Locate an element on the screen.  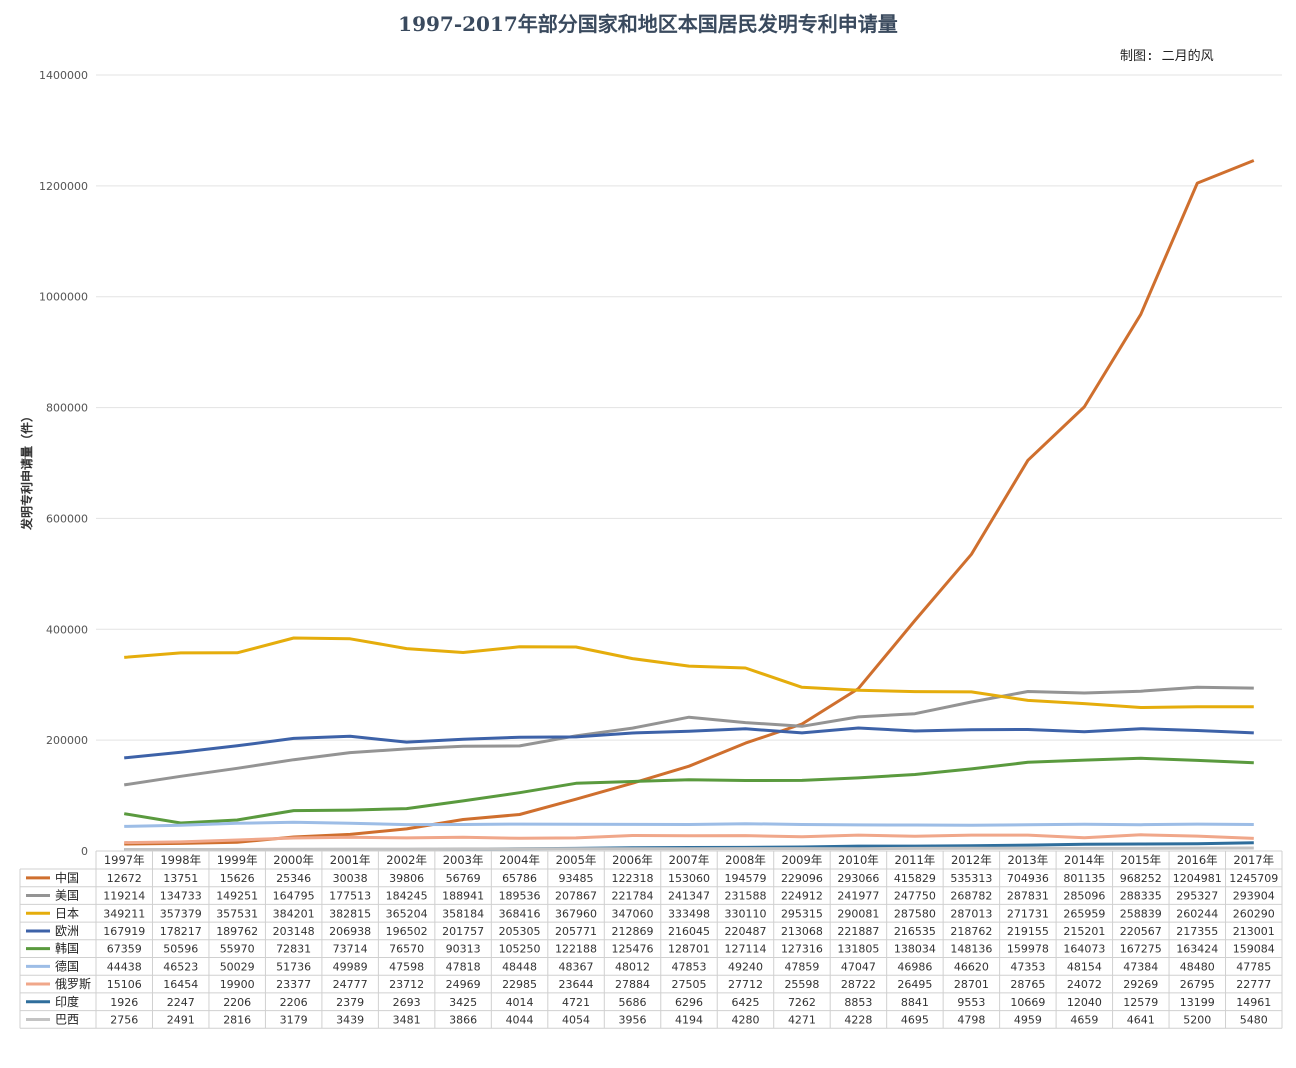
data-cell: 287580 is located at coordinates (915, 913).